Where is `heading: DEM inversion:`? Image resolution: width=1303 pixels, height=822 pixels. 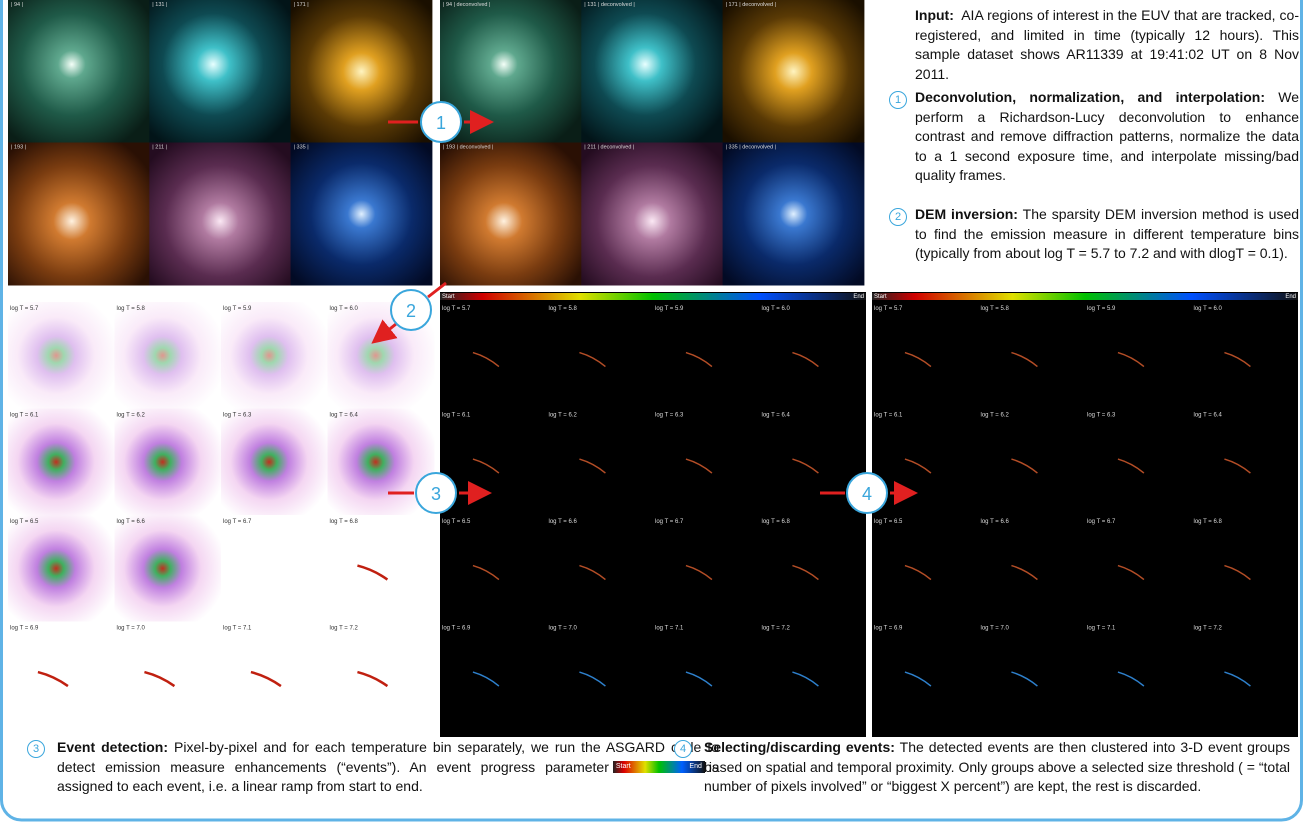
heading: DEM inversion: is located at coordinates (966, 214).